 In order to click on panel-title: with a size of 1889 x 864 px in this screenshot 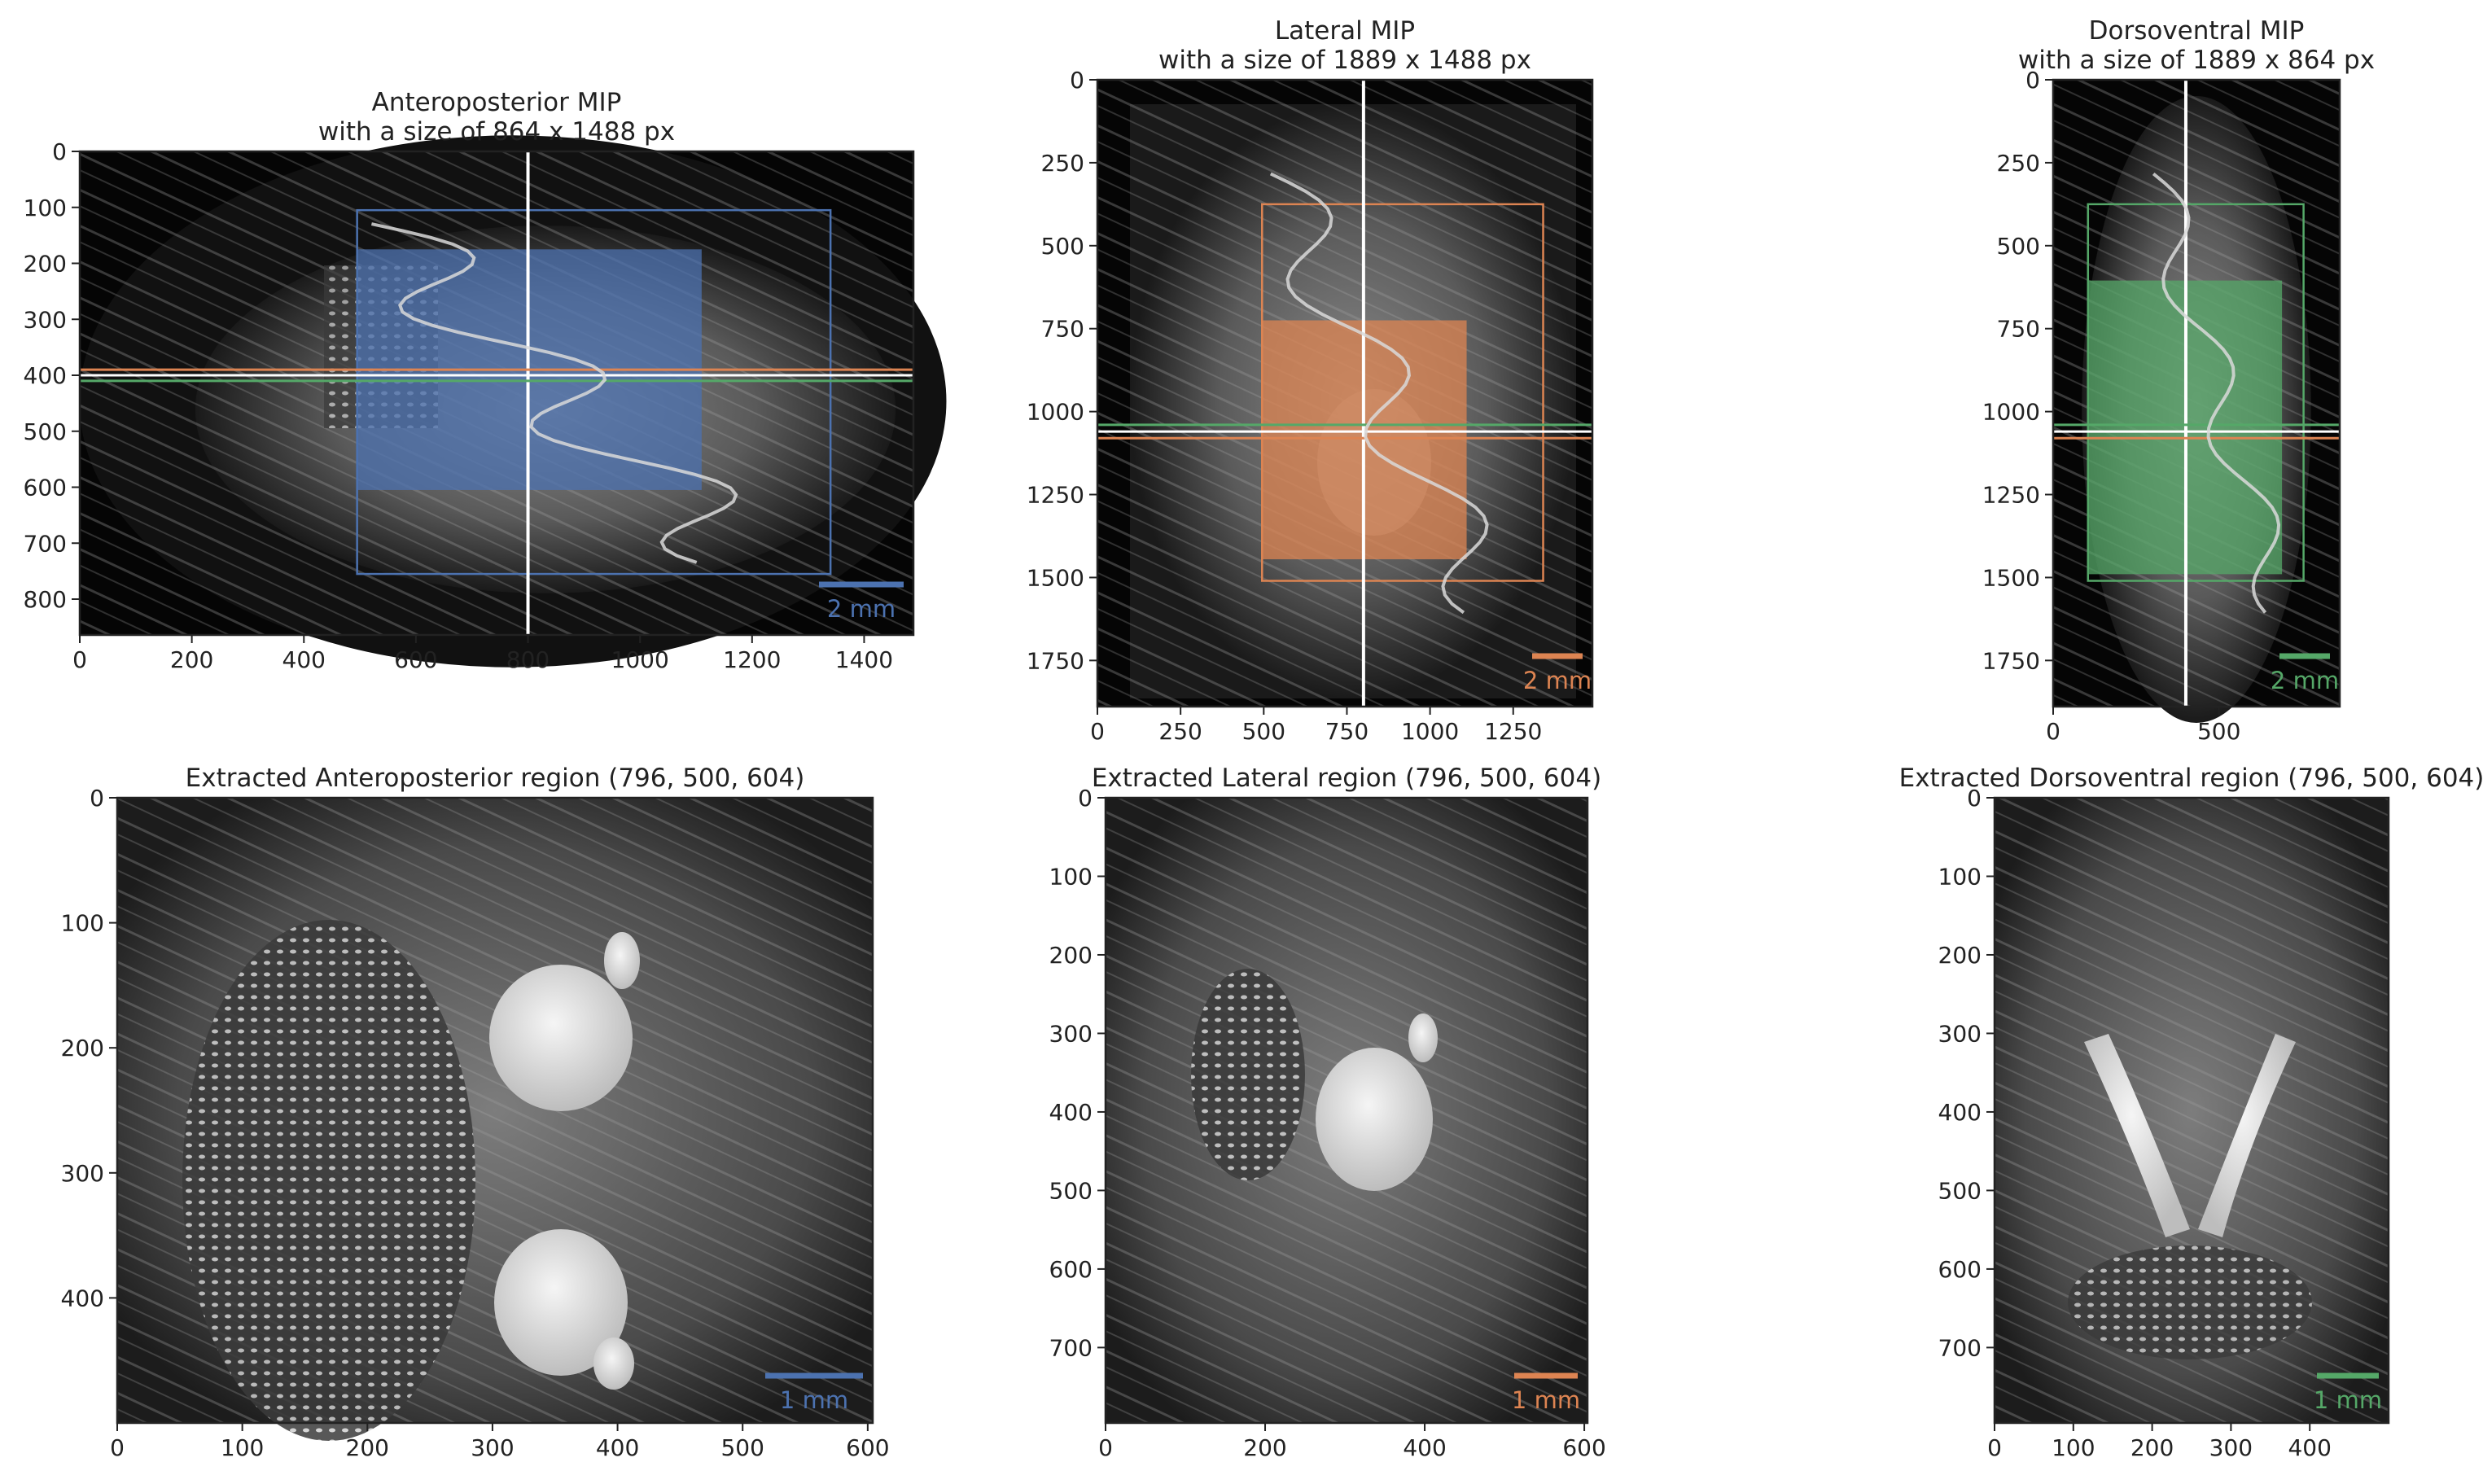, I will do `click(2196, 60)`.